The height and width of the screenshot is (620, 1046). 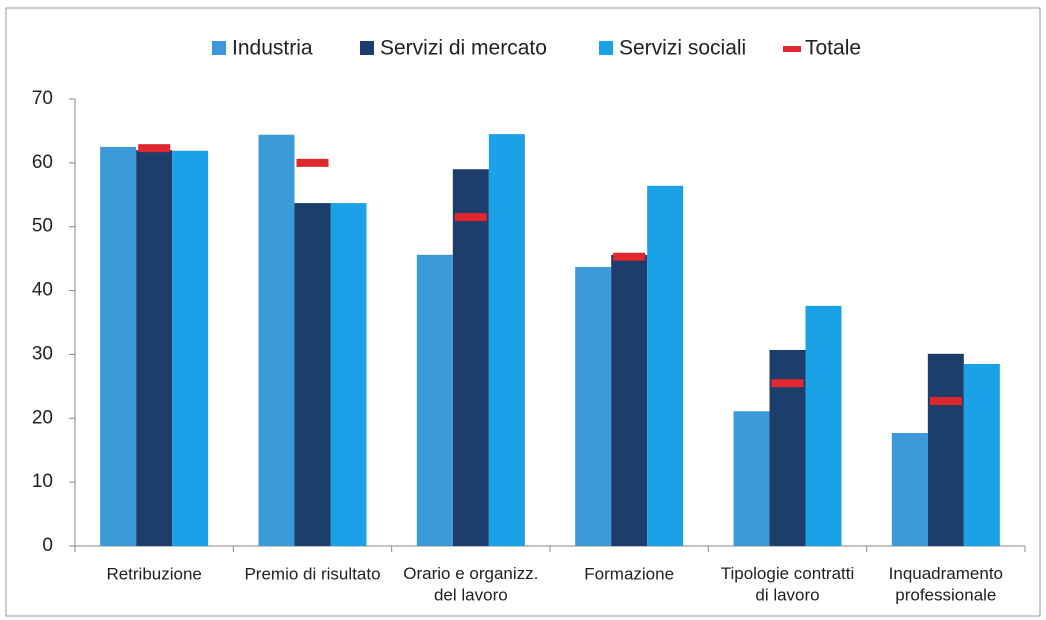 What do you see at coordinates (42, 162) in the screenshot?
I see `y-tick-label: 60` at bounding box center [42, 162].